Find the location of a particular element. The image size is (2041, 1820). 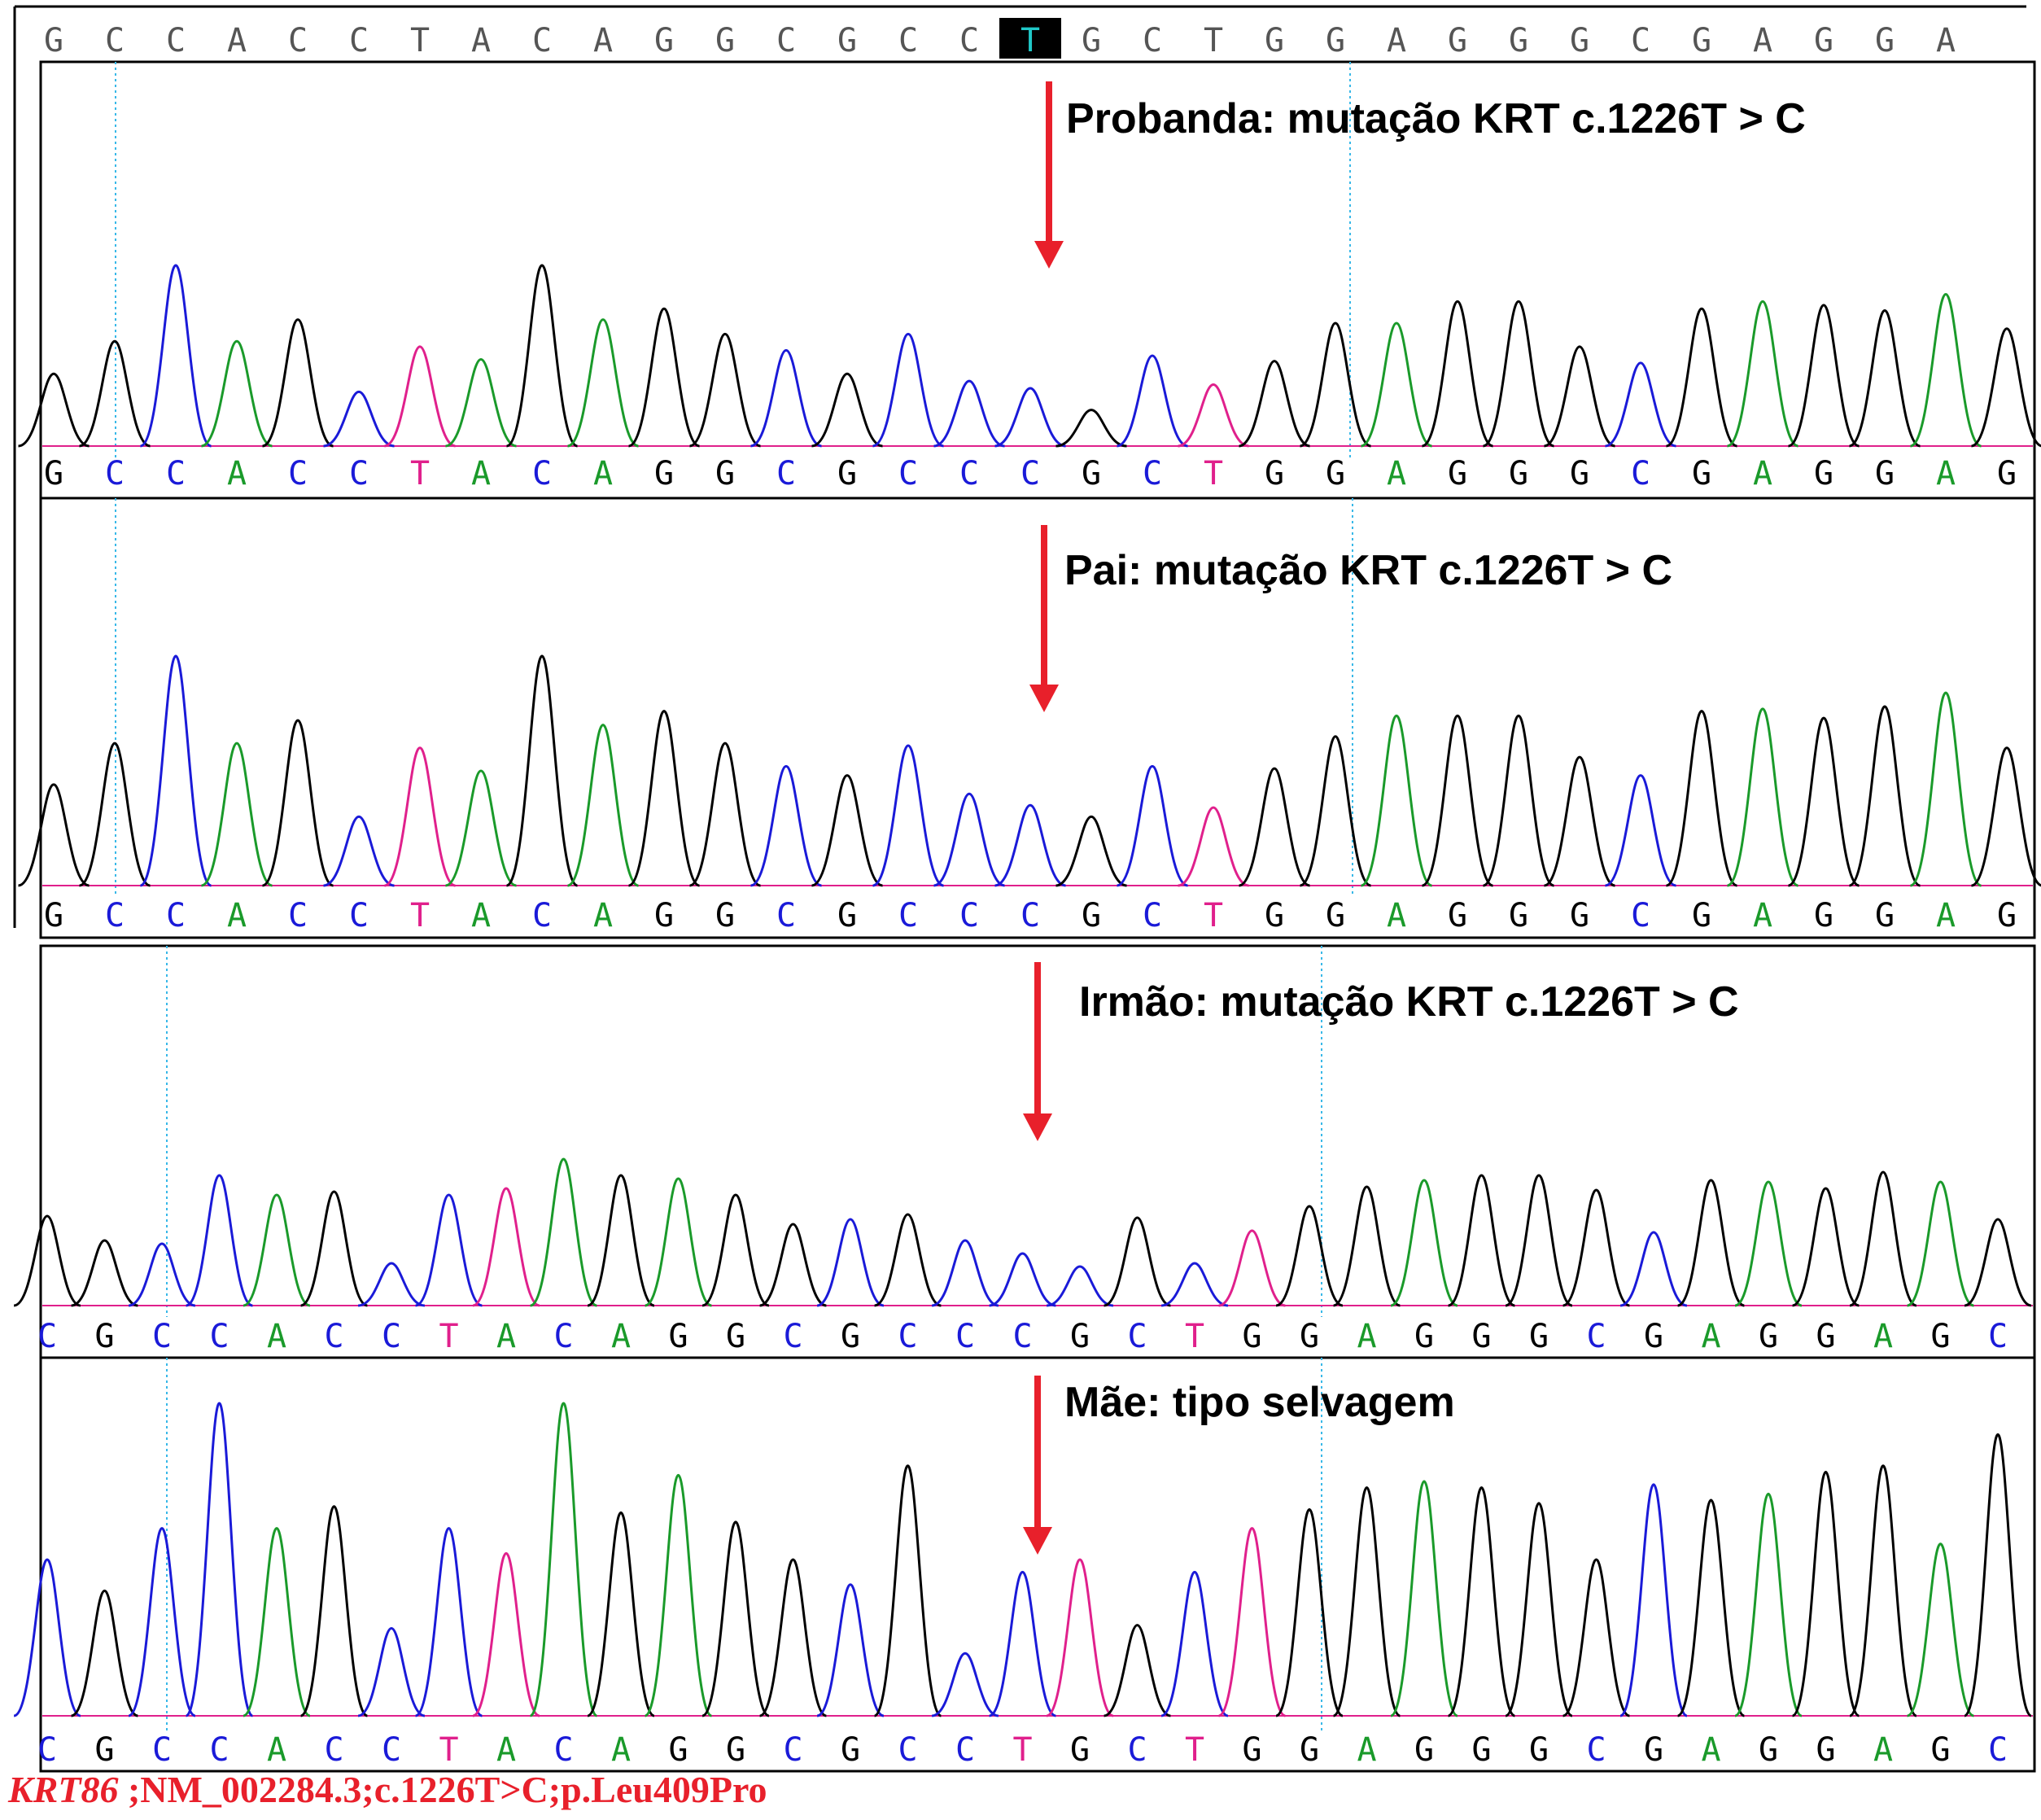

reference-base: T is located at coordinates (1213, 40).